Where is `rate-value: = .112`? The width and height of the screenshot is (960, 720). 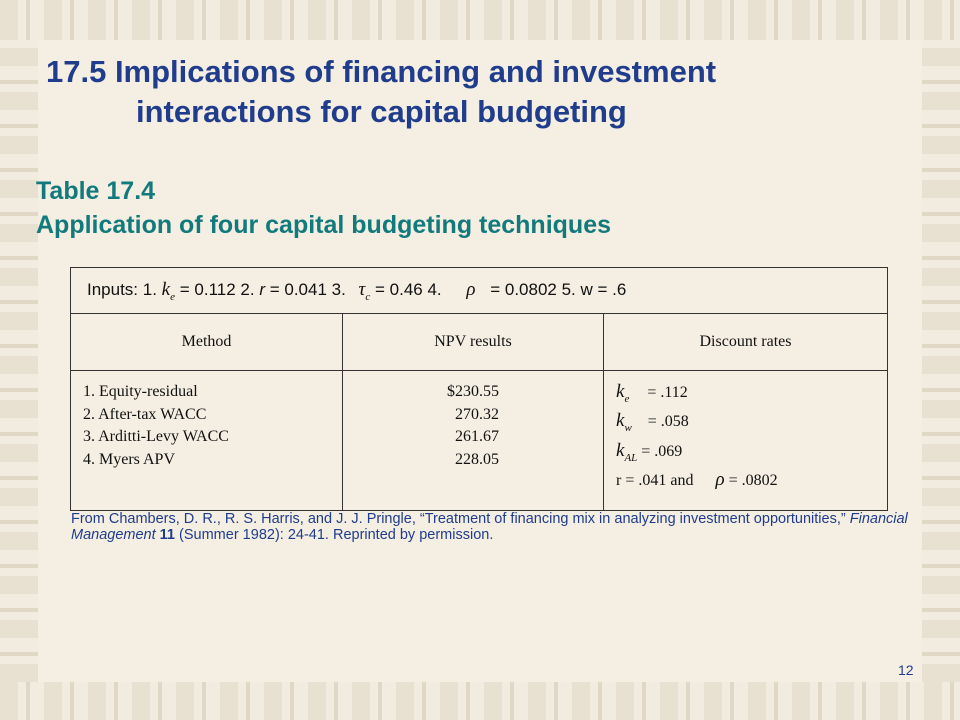 rate-value: = .112 is located at coordinates (667, 392).